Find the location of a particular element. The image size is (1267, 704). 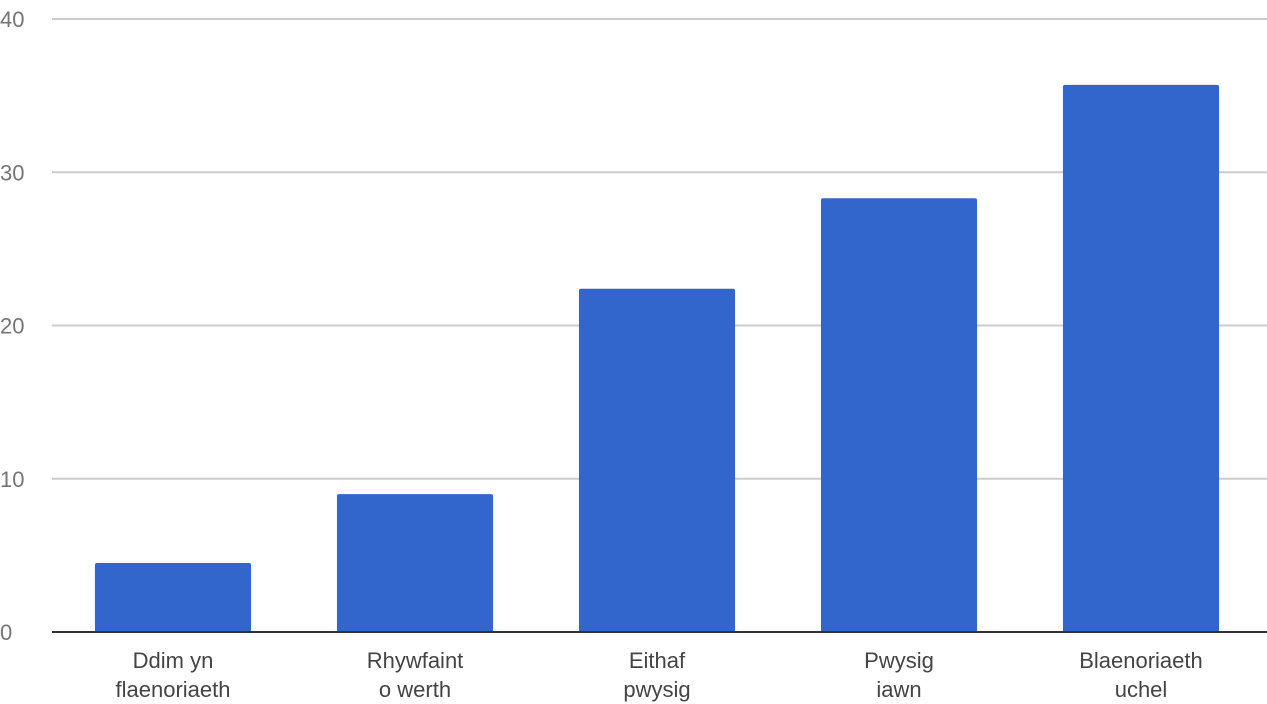

x-category-label-line: Rhywfaint is located at coordinates (415, 660).